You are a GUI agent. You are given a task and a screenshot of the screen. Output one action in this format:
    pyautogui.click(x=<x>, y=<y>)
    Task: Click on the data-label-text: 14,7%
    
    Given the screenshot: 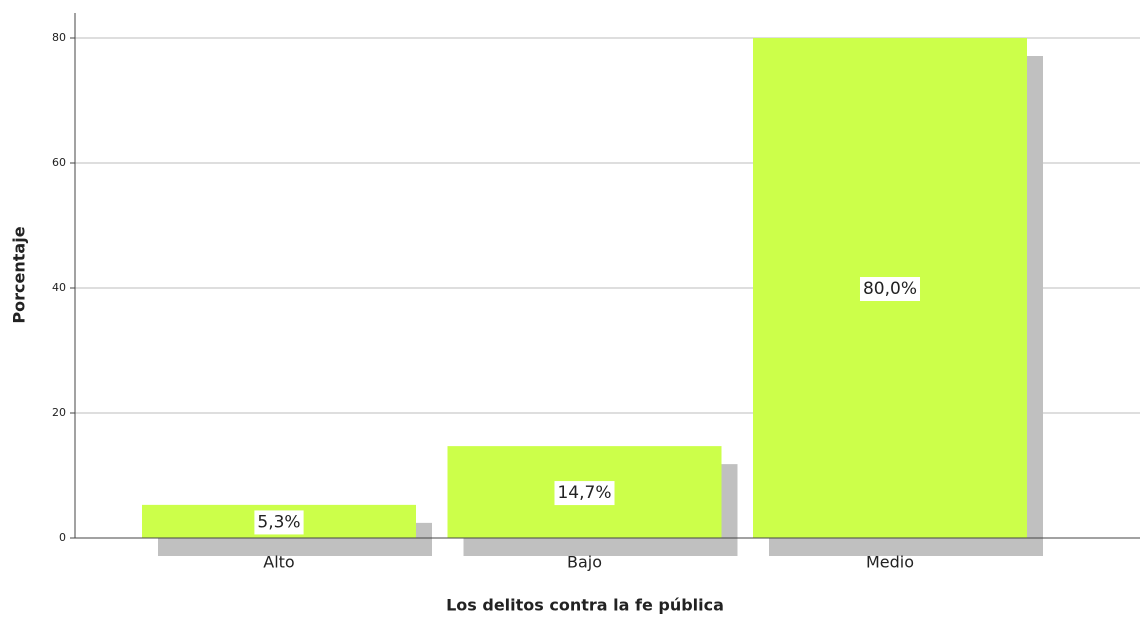 What is the action you would take?
    pyautogui.click(x=584, y=493)
    